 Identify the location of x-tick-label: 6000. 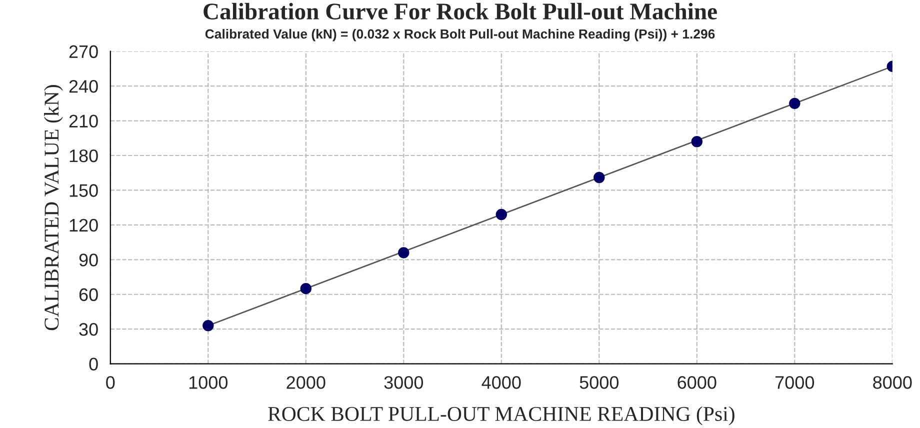
(697, 382).